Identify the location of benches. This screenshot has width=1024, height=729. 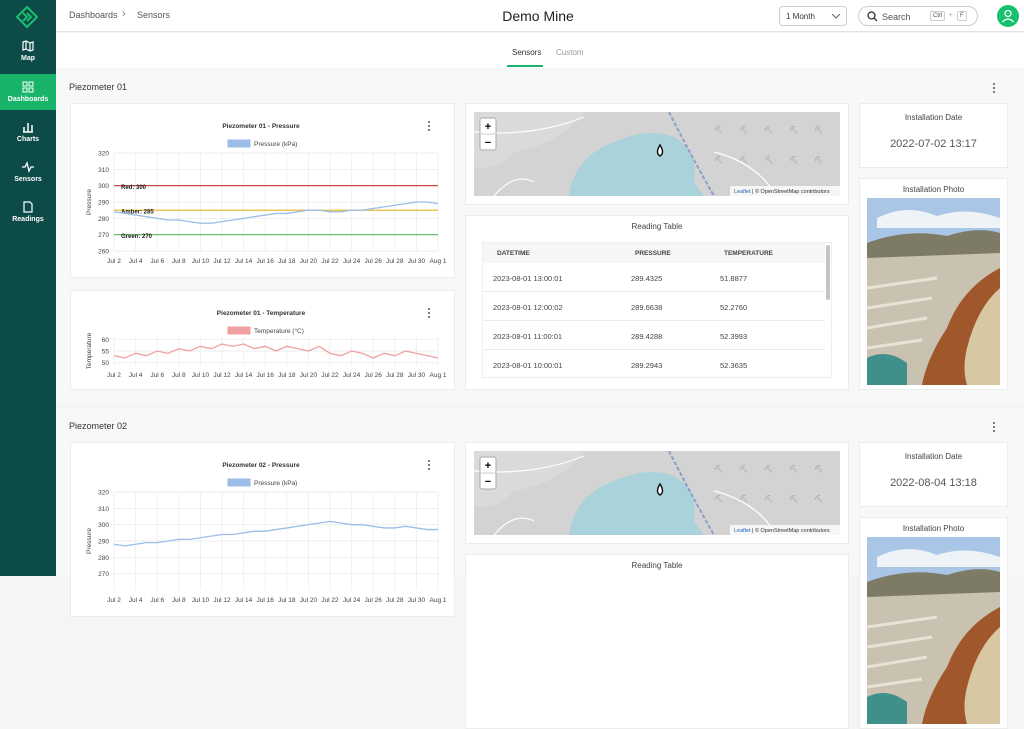
(902, 313).